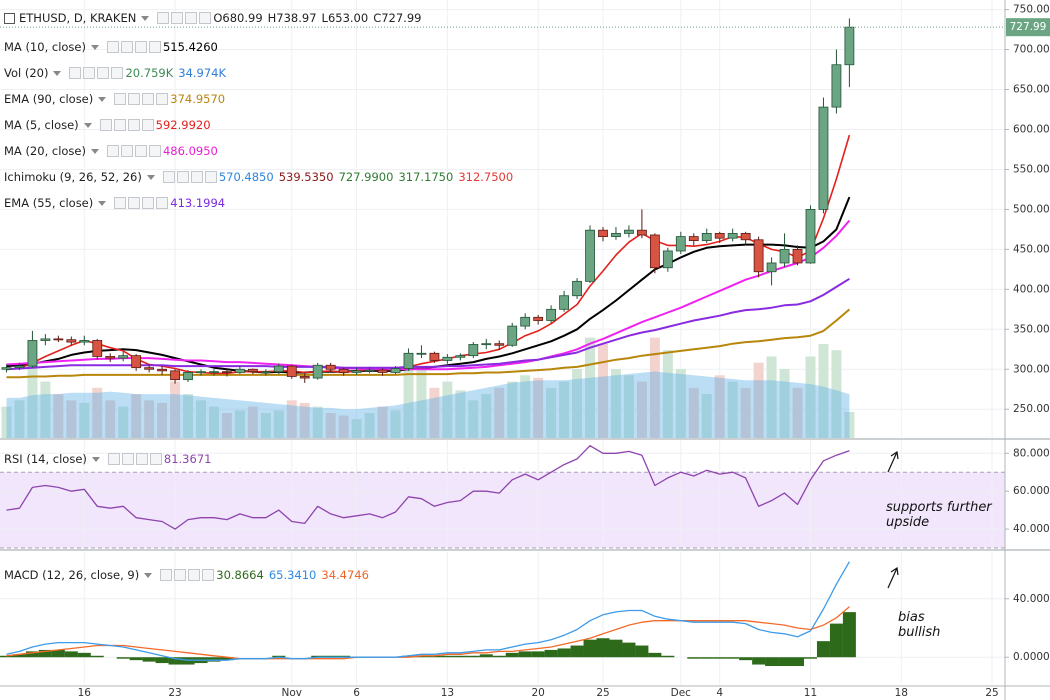 This screenshot has height=700, width=1050. I want to click on y-tick-label: 60.0000, so click(1031, 491).